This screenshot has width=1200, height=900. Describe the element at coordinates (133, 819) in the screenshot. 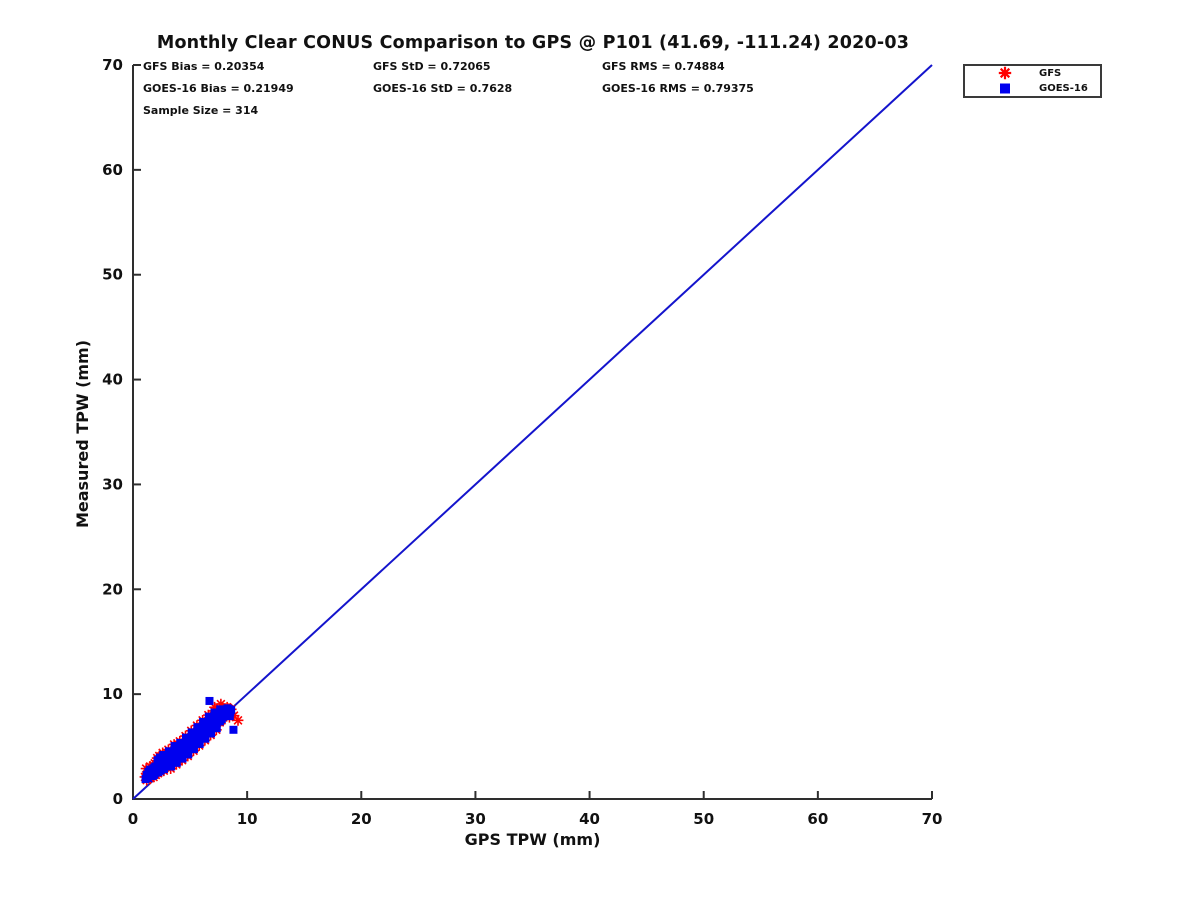

I see `x-tick-label: 0` at that location.